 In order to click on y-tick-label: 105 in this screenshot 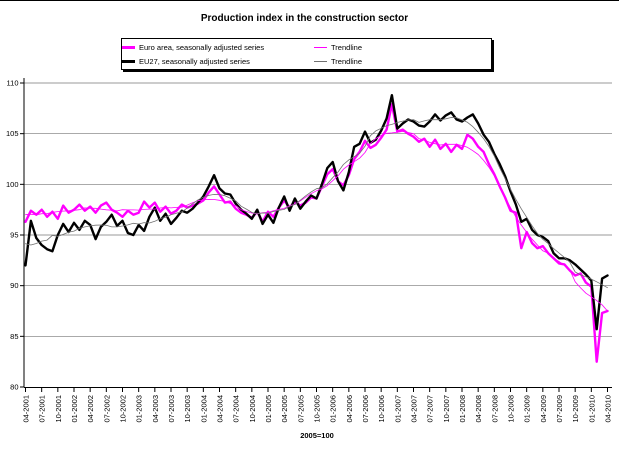, I will do `click(12, 133)`.